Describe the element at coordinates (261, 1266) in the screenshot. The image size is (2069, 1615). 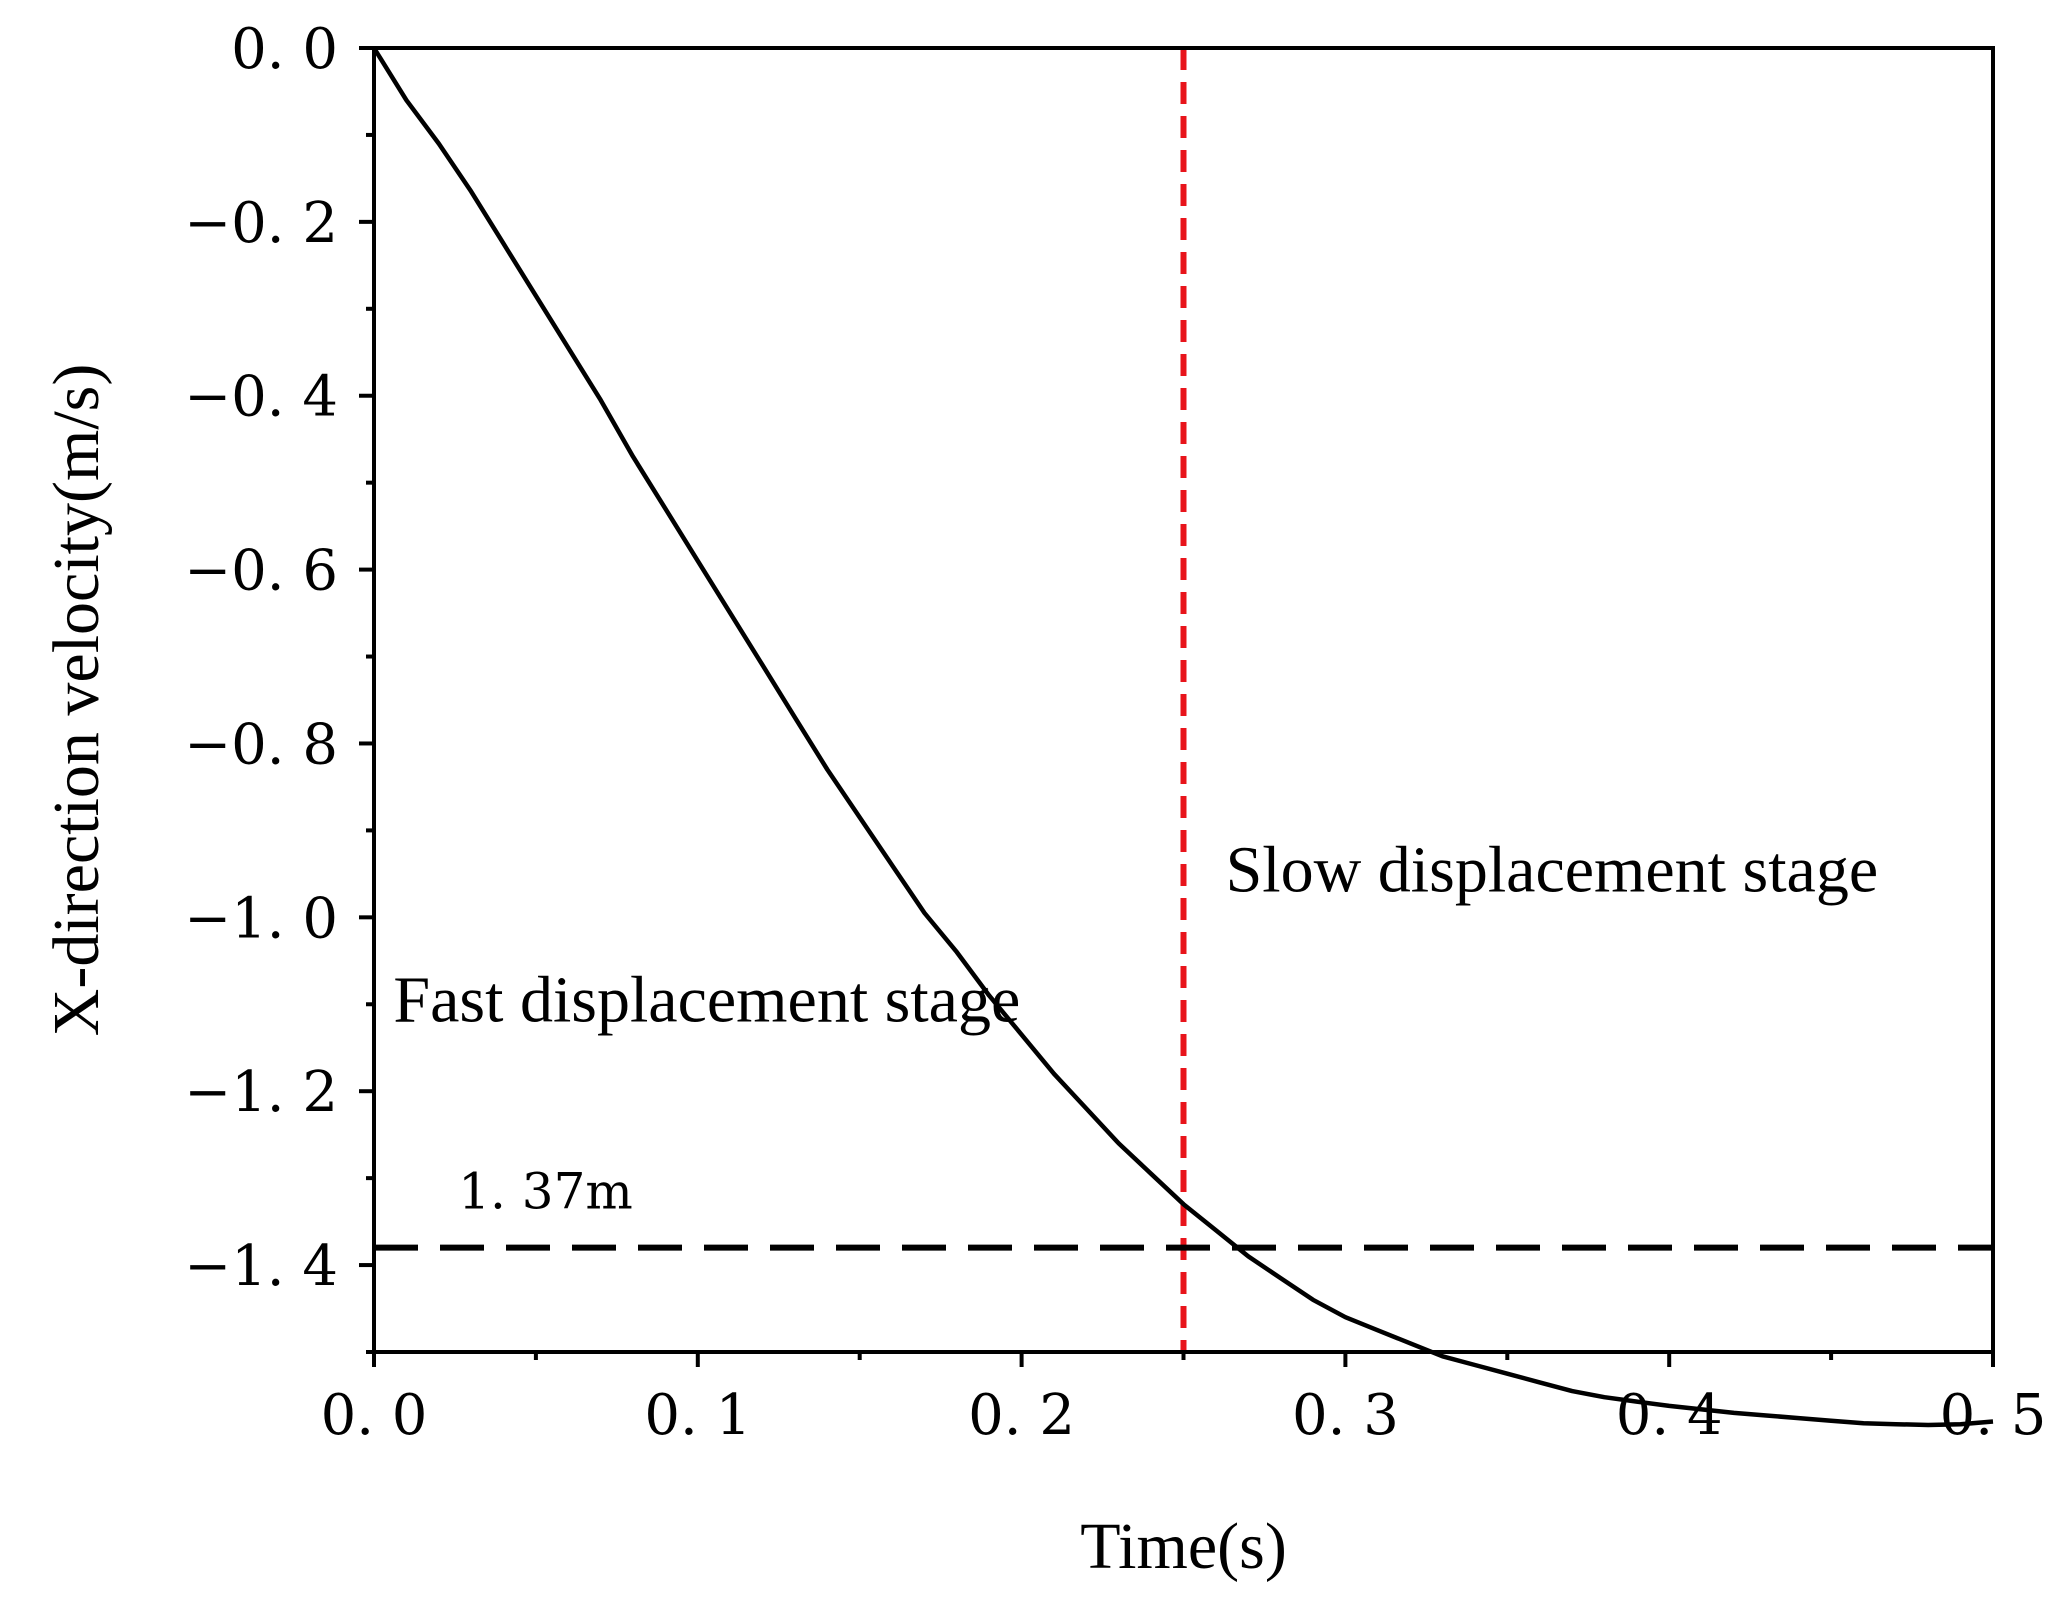
I see `y-tick-label-7: −1. 4` at that location.